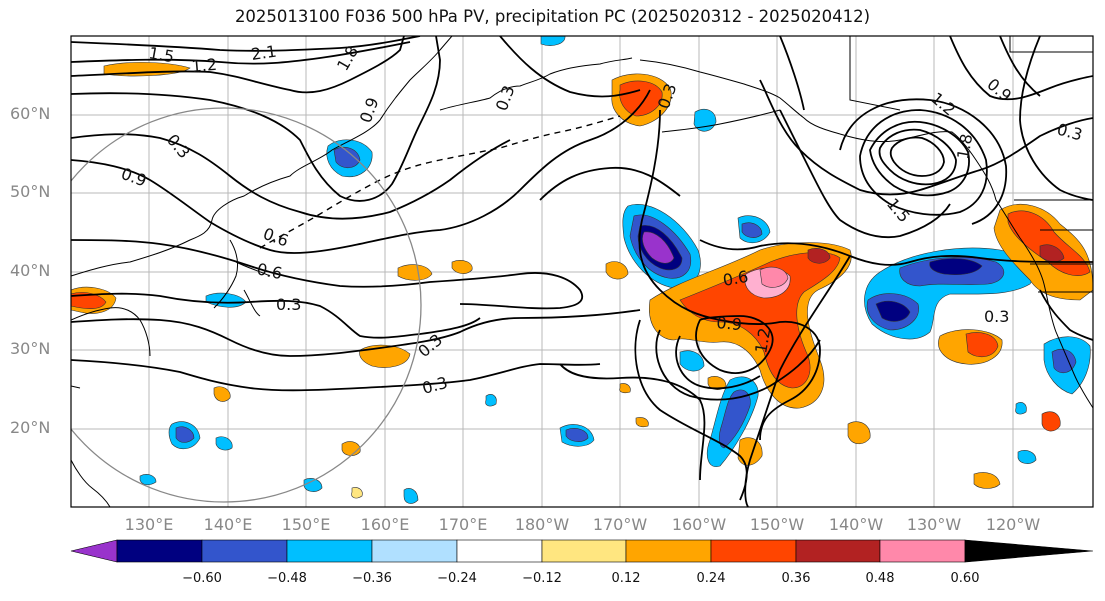 Image resolution: width=1105 pixels, height=601 pixels. What do you see at coordinates (796, 578) in the screenshot?
I see `colorbar-tick: 0.36` at bounding box center [796, 578].